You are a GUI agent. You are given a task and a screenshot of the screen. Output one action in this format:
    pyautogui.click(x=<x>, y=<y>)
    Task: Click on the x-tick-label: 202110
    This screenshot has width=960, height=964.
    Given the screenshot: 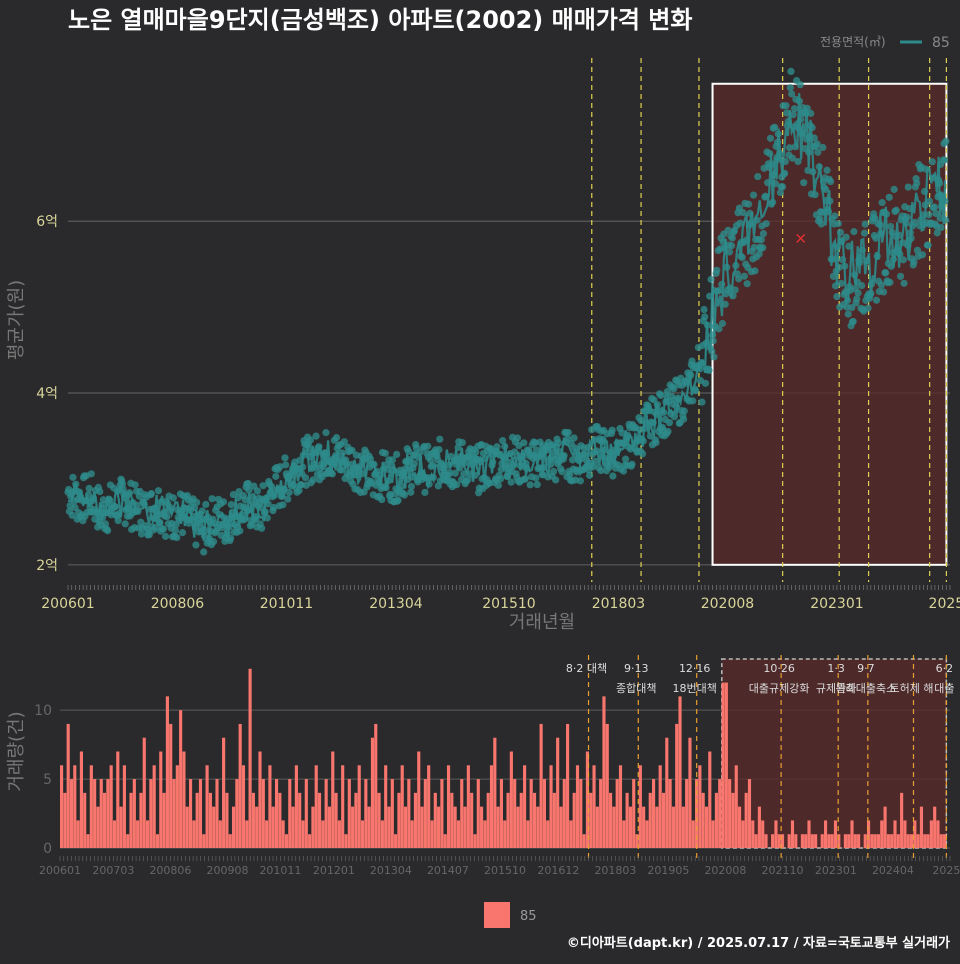 What is the action you would take?
    pyautogui.click(x=782, y=870)
    